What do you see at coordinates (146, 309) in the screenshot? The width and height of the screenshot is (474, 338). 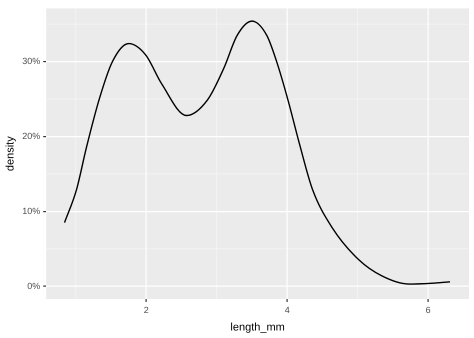 I see `x-tick-label: 2` at bounding box center [146, 309].